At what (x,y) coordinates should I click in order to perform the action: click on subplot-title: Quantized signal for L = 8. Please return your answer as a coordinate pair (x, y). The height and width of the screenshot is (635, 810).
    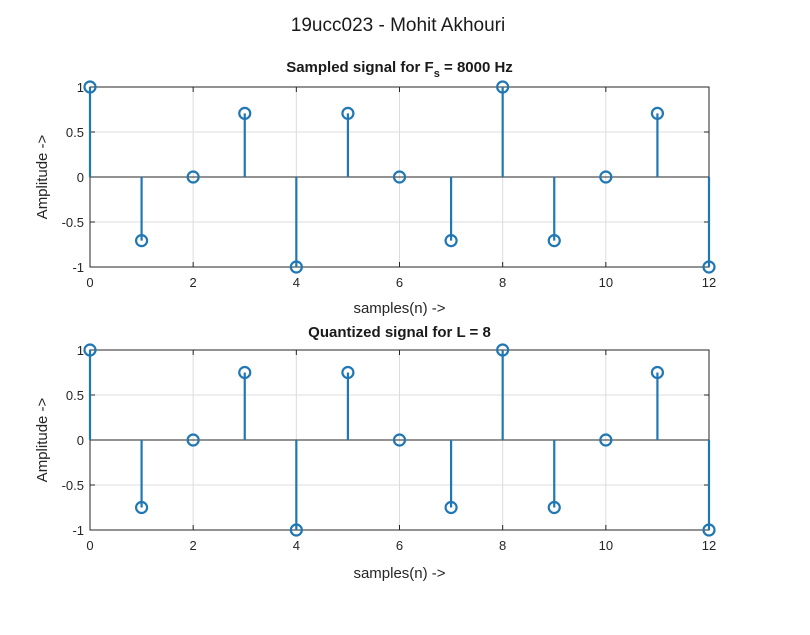
    Looking at the image, I should click on (399, 332).